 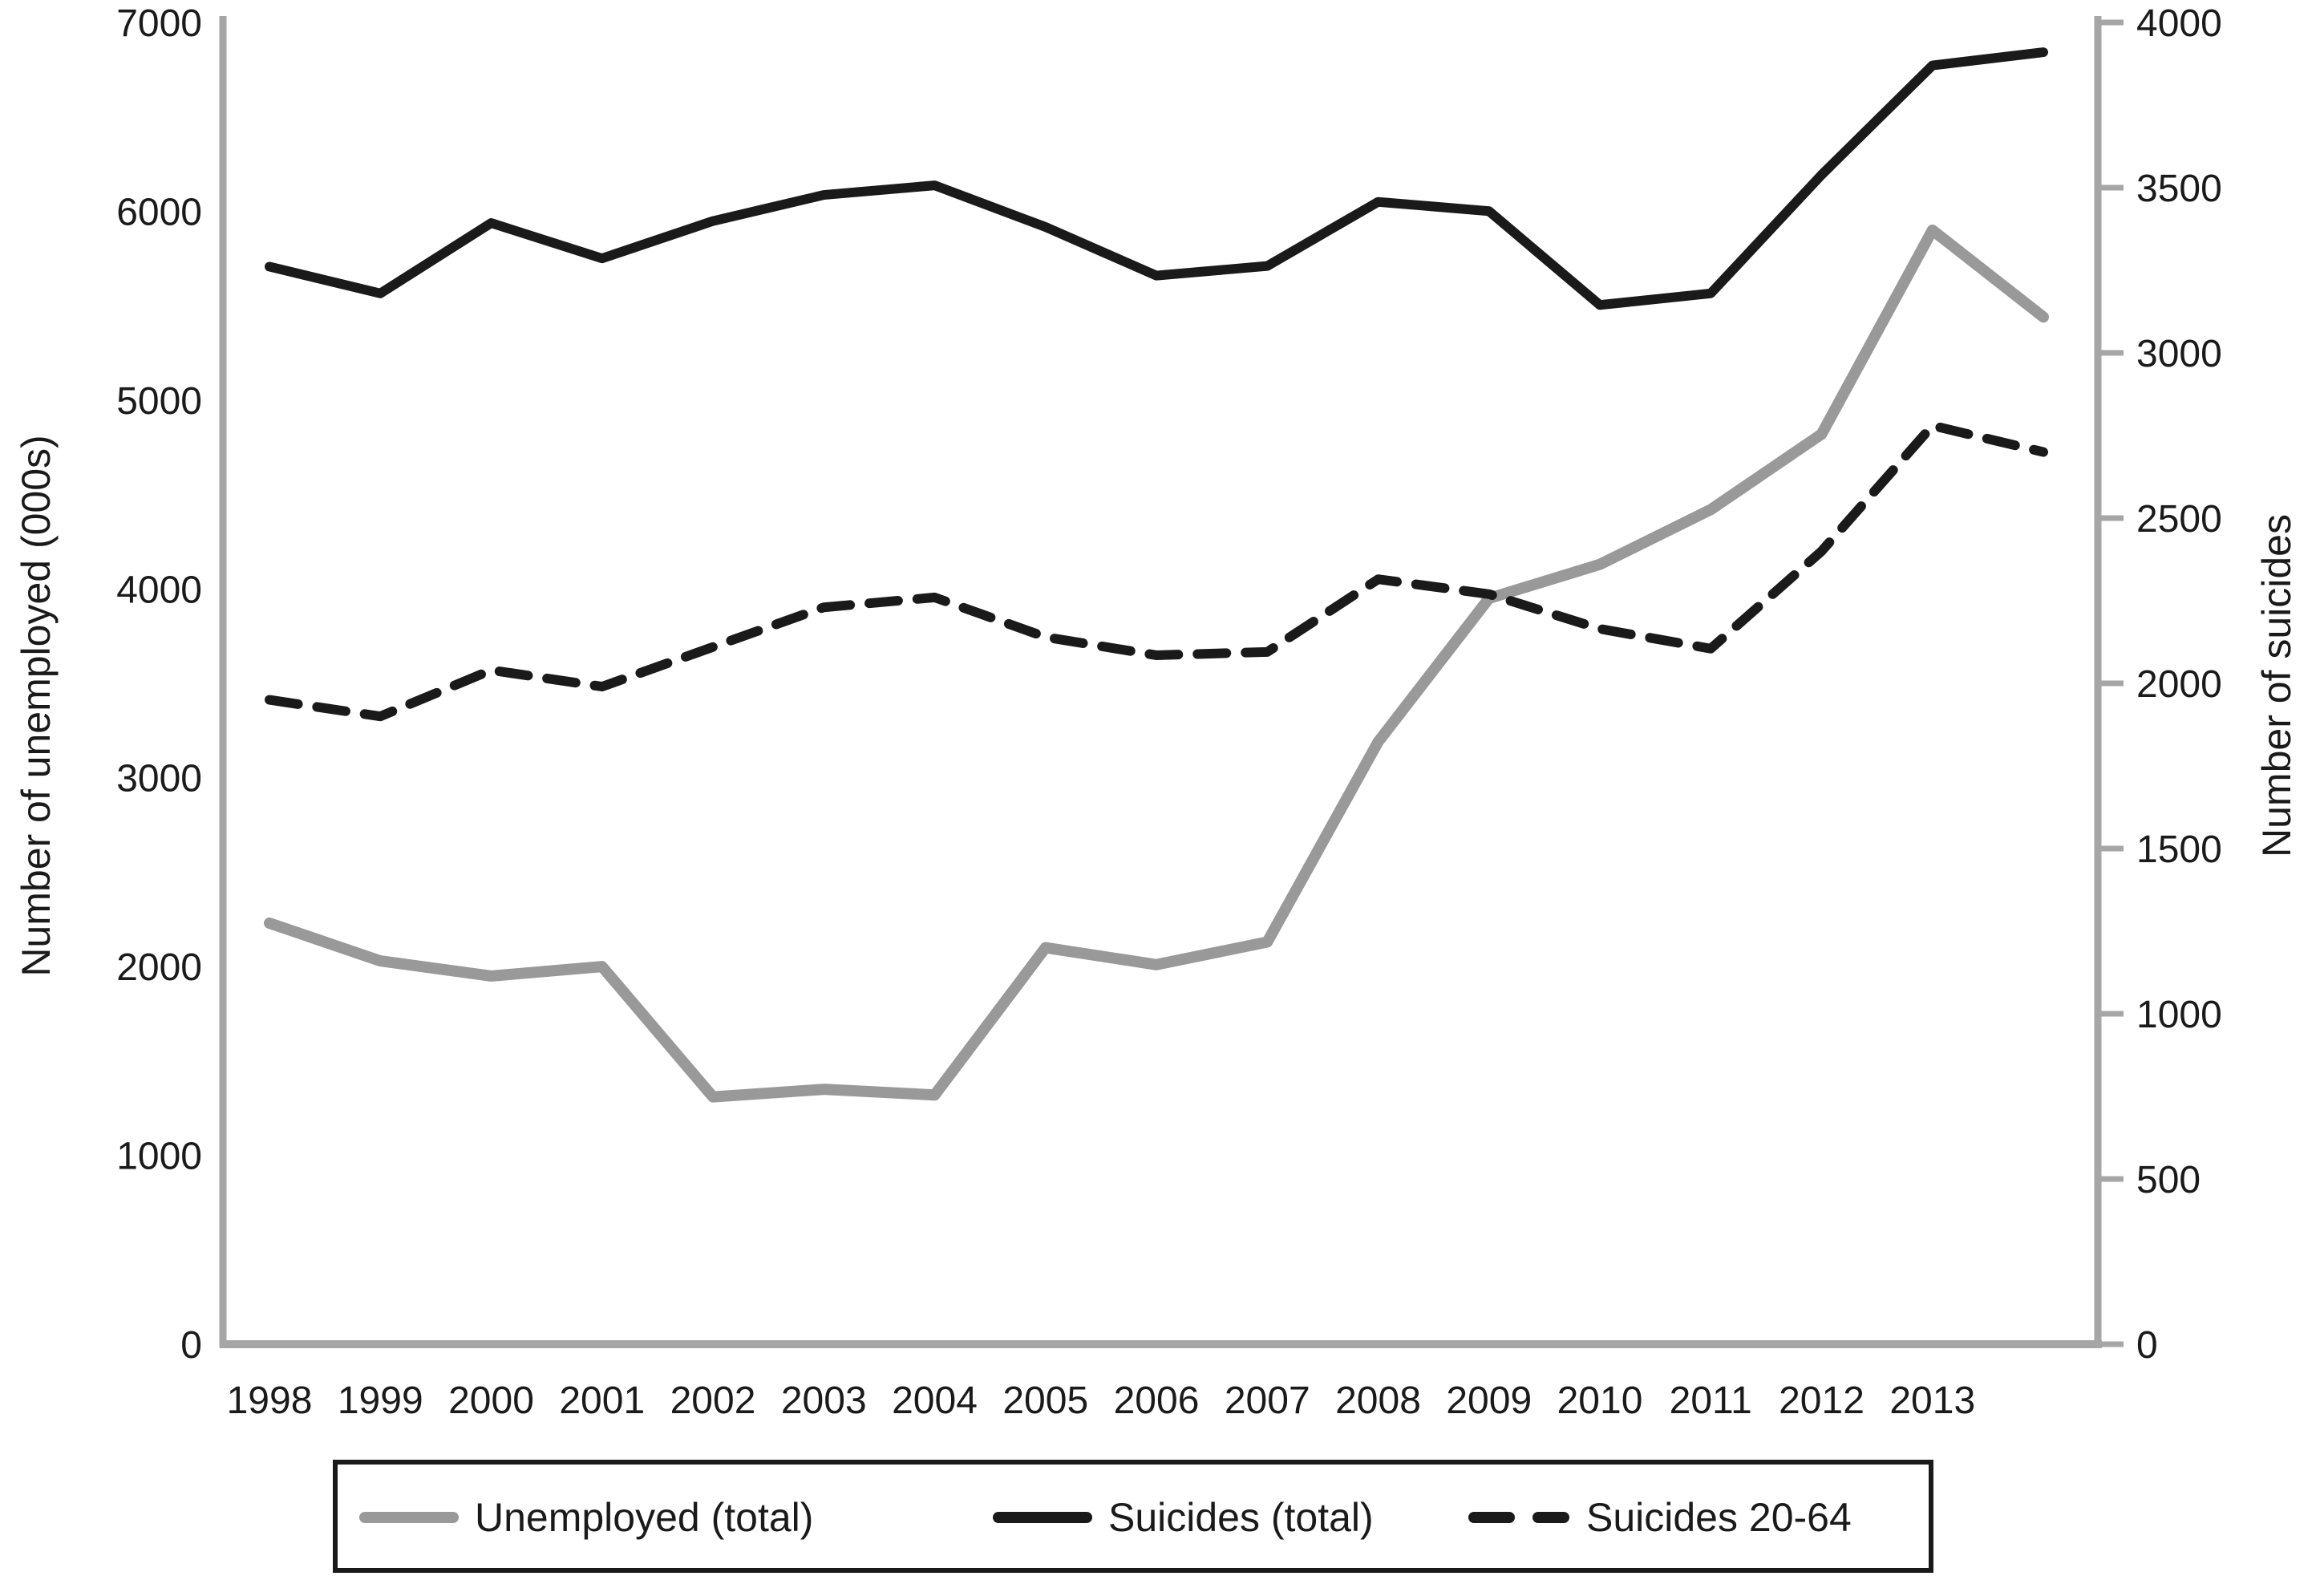 I want to click on right-axis-tick-label: 4000, so click(x=2179, y=23).